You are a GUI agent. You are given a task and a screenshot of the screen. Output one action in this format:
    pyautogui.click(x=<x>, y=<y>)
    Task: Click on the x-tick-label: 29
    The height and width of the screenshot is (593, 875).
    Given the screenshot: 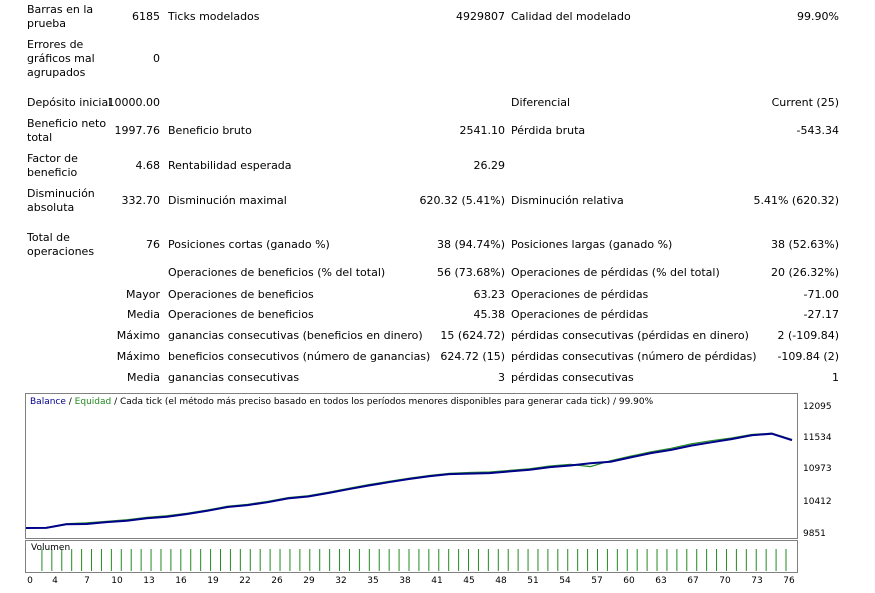 What is the action you would take?
    pyautogui.click(x=309, y=581)
    